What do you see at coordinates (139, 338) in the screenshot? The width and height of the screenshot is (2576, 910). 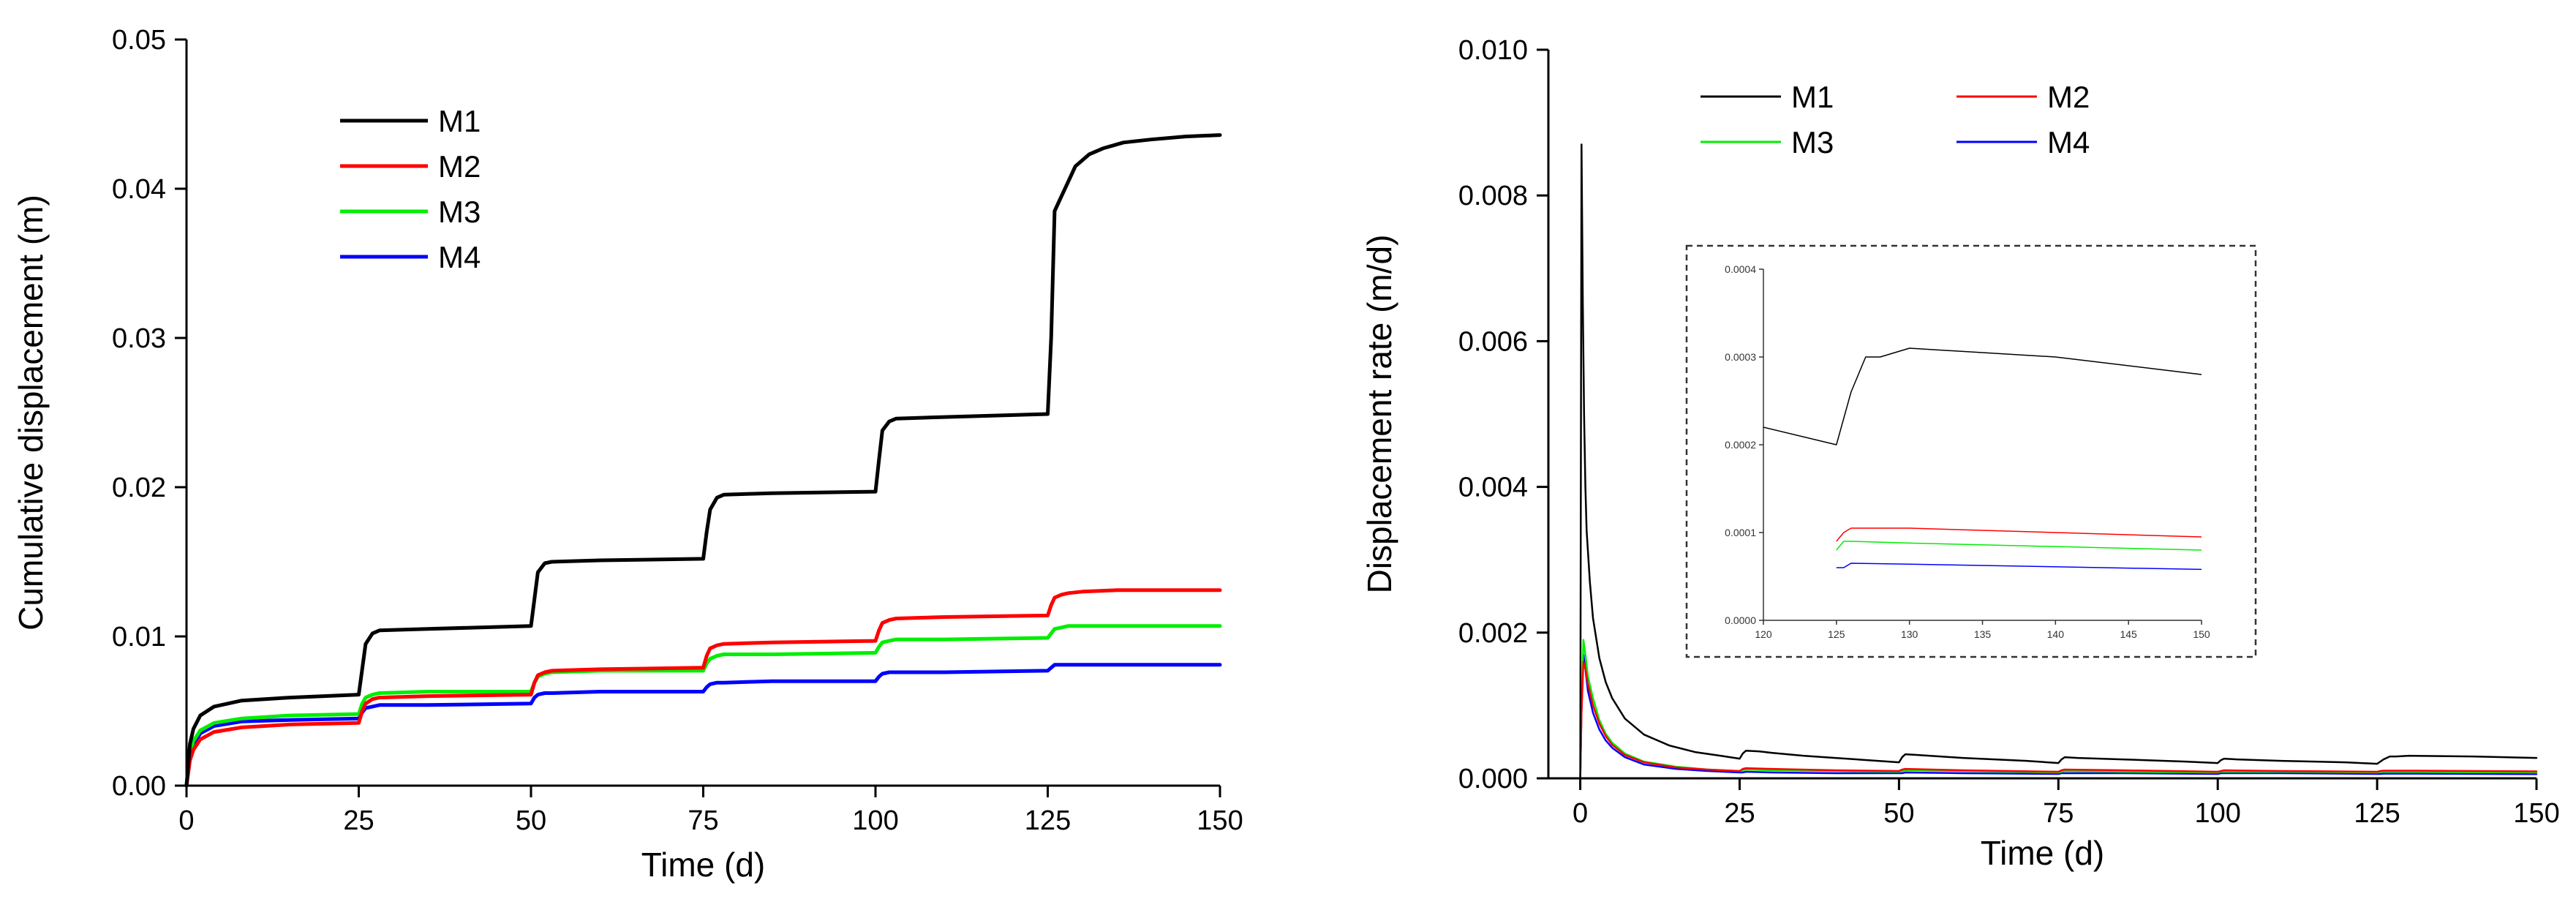 I see `y-tick-label: 0.03` at bounding box center [139, 338].